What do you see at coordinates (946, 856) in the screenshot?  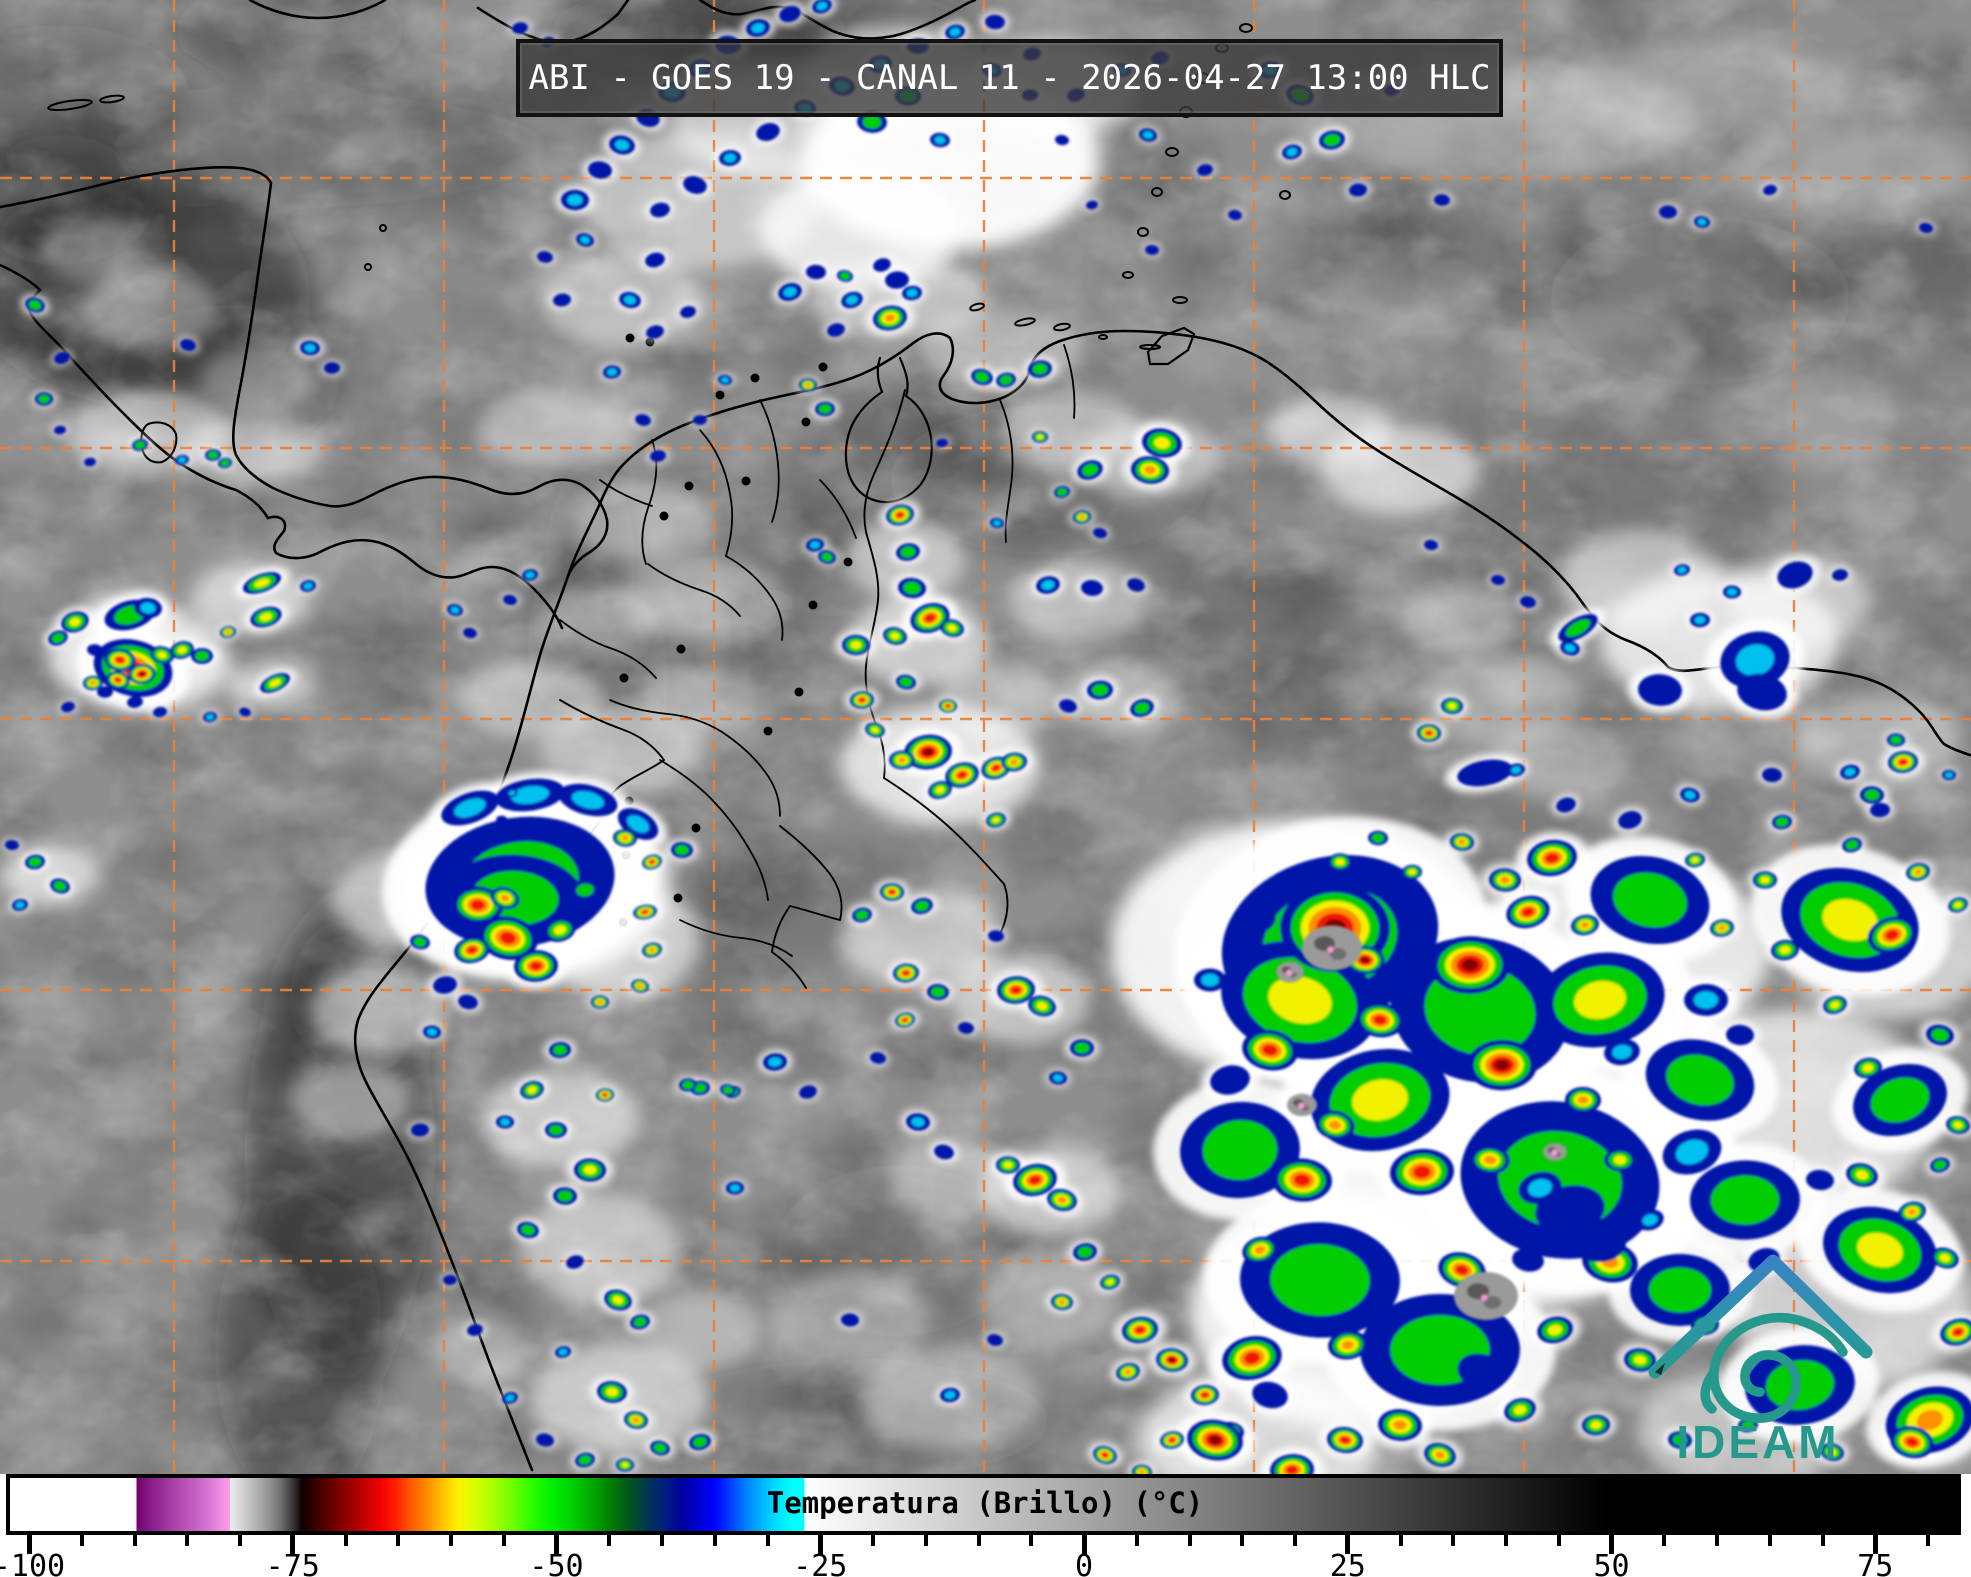 I see `border-colombia-brazil` at bounding box center [946, 856].